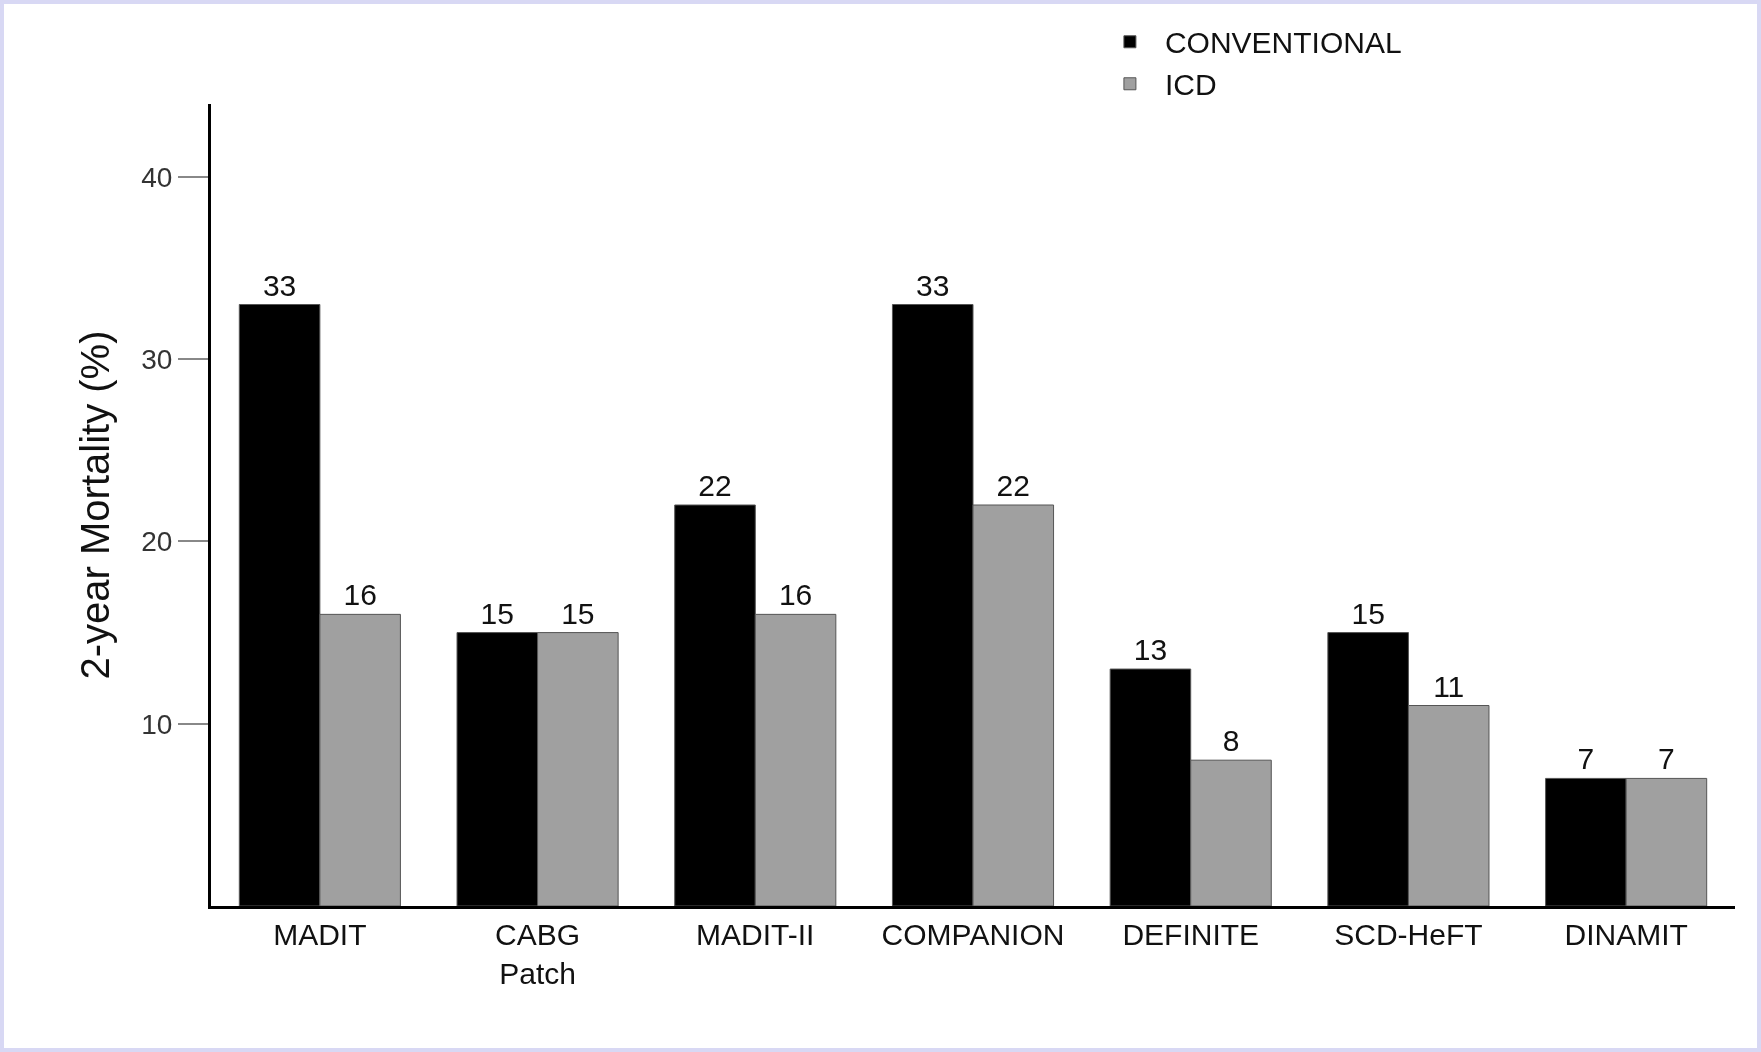  I want to click on y-tick-label: 40, so click(157, 177).